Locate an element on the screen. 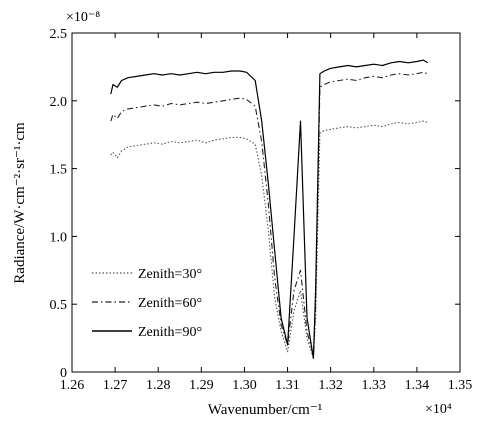 Image resolution: width=481 pixels, height=423 pixels. legend-label-1: Zenith=30° is located at coordinates (170, 274).